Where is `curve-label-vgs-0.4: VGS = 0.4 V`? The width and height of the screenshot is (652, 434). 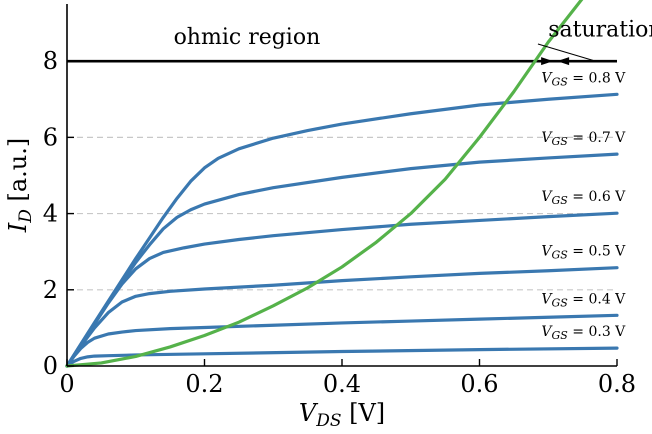
curve-label-vgs-0.4: VGS = 0.4 V is located at coordinates (583, 300).